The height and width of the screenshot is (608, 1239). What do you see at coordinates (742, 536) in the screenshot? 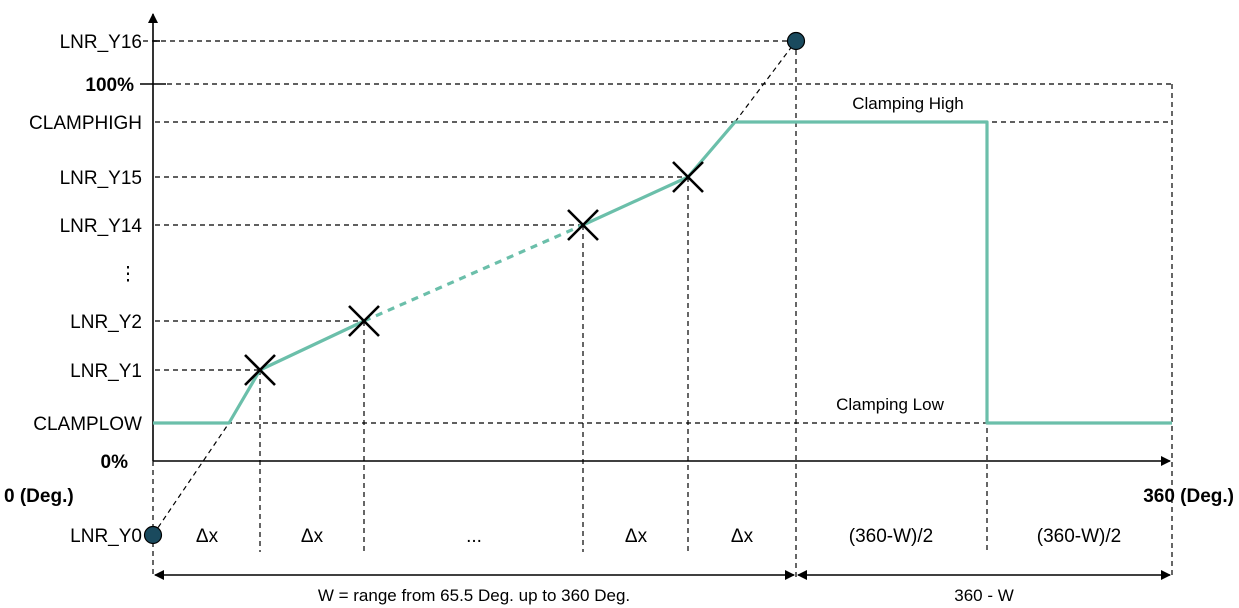
I see `segment-dx-4: Δx` at bounding box center [742, 536].